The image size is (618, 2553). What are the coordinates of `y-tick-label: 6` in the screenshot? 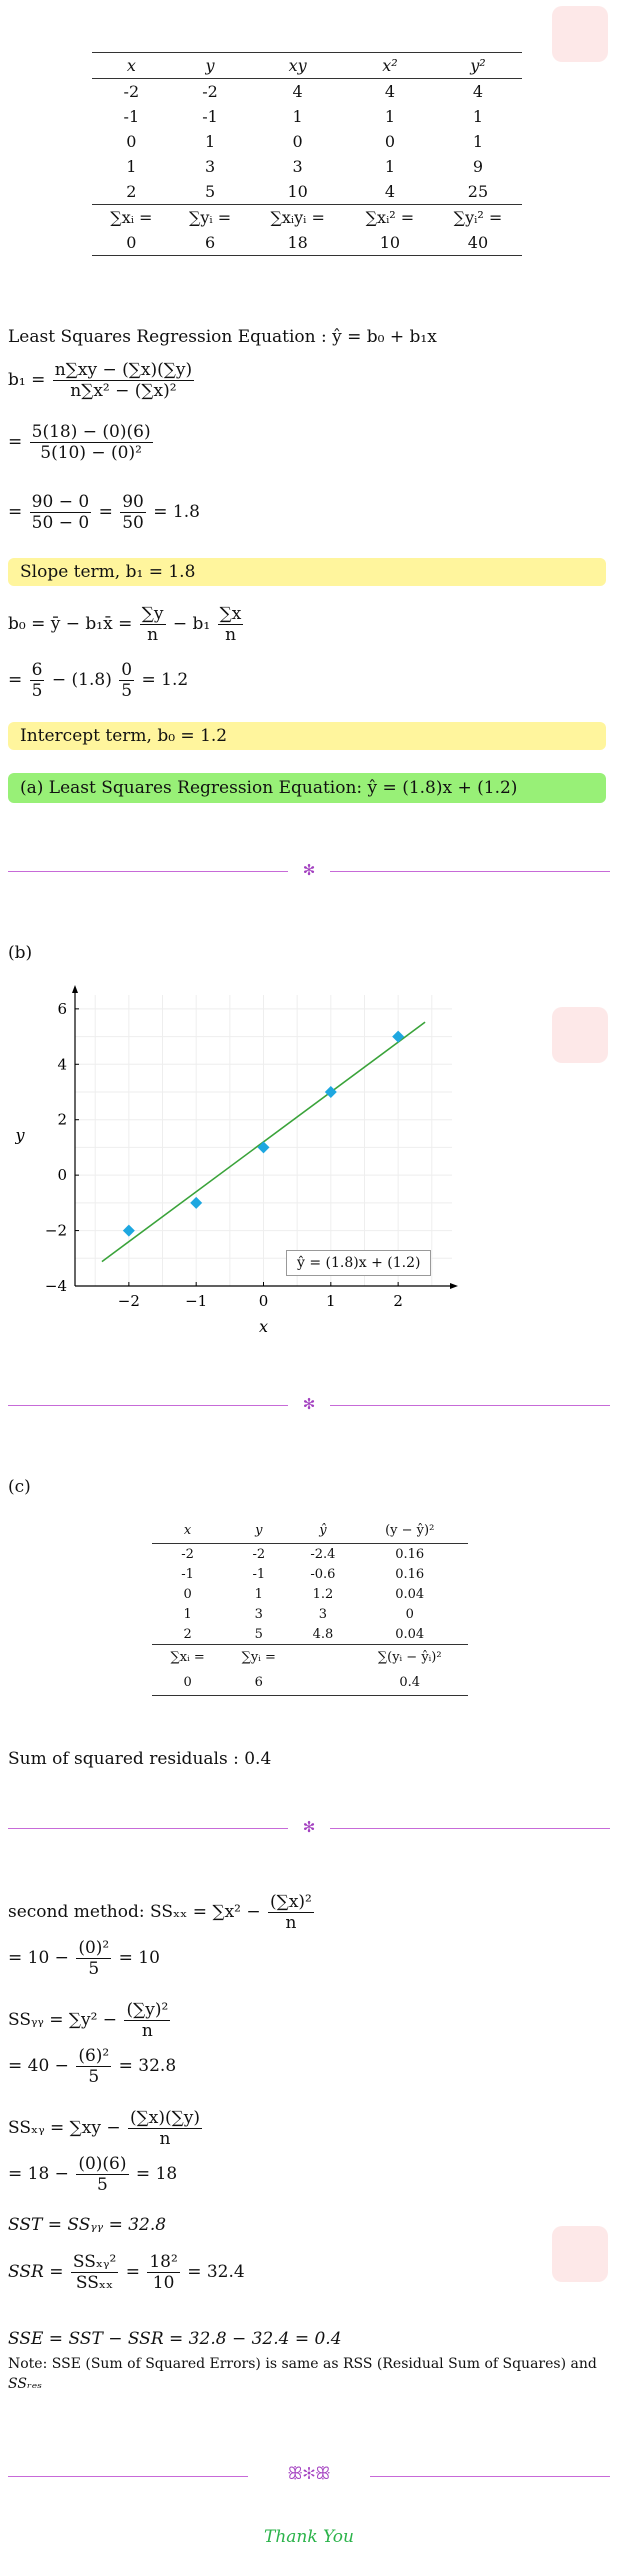 It's located at (62, 1009).